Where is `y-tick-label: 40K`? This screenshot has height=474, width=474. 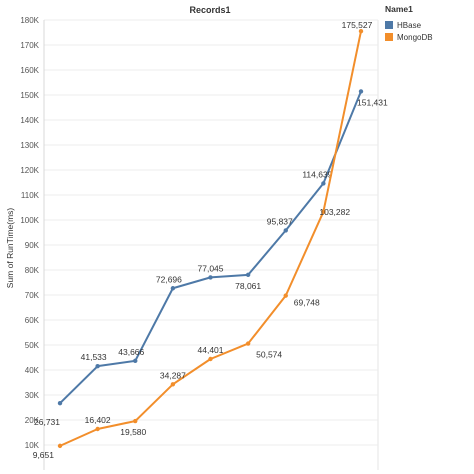
y-tick-label: 40K is located at coordinates (32, 370).